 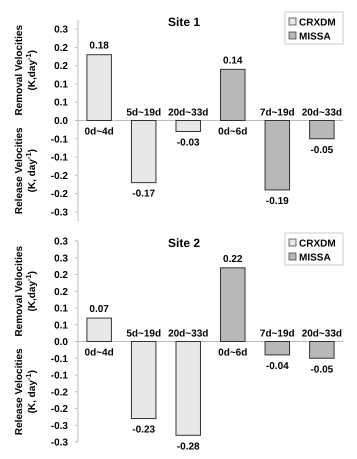 What do you see at coordinates (99, 310) in the screenshot?
I see `data-label: 0.07` at bounding box center [99, 310].